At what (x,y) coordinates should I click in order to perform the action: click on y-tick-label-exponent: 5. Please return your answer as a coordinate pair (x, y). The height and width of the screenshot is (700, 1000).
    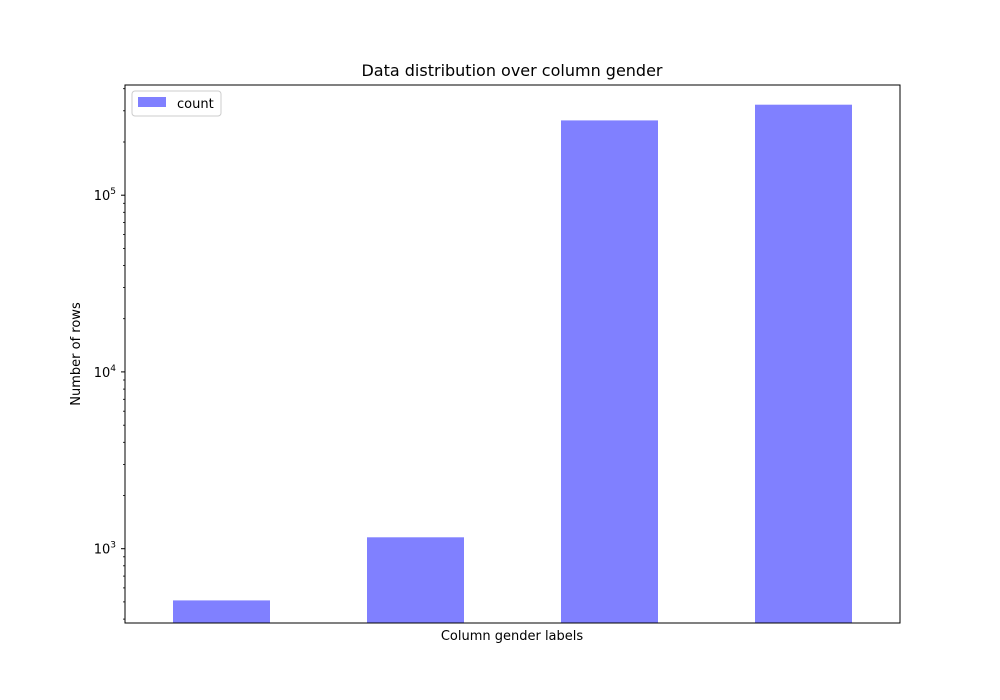
    Looking at the image, I should click on (113, 192).